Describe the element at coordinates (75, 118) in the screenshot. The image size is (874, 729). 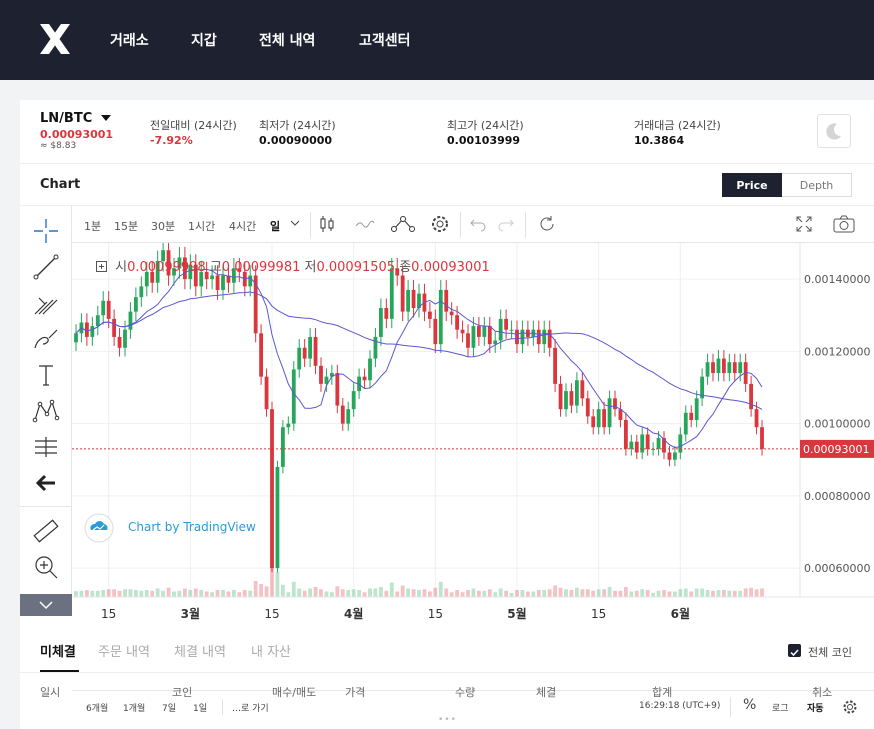
I see `pair-selector: LN/BTC` at that location.